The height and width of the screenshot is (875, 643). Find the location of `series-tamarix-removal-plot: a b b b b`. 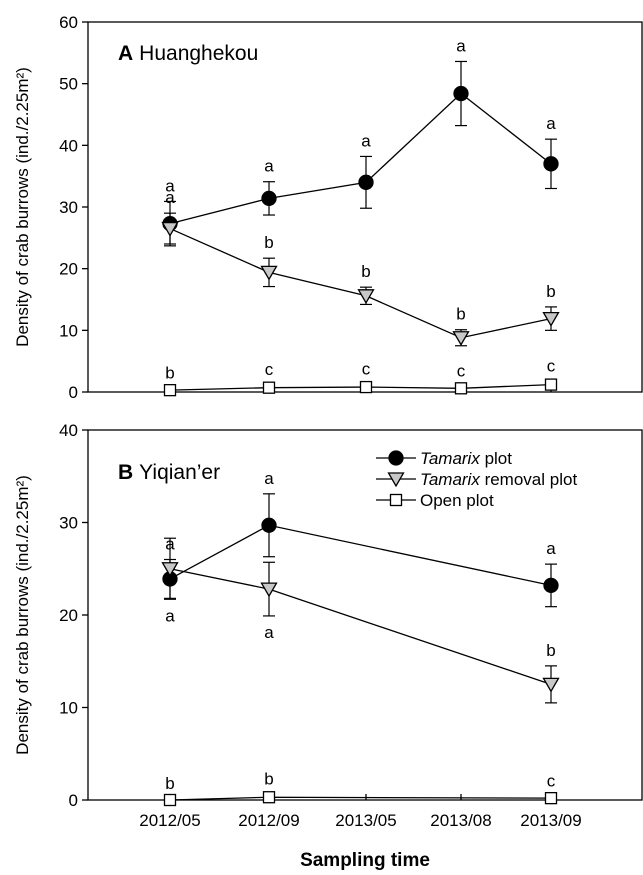

series-tamarix-removal-plot: a b b b b is located at coordinates (360, 267).